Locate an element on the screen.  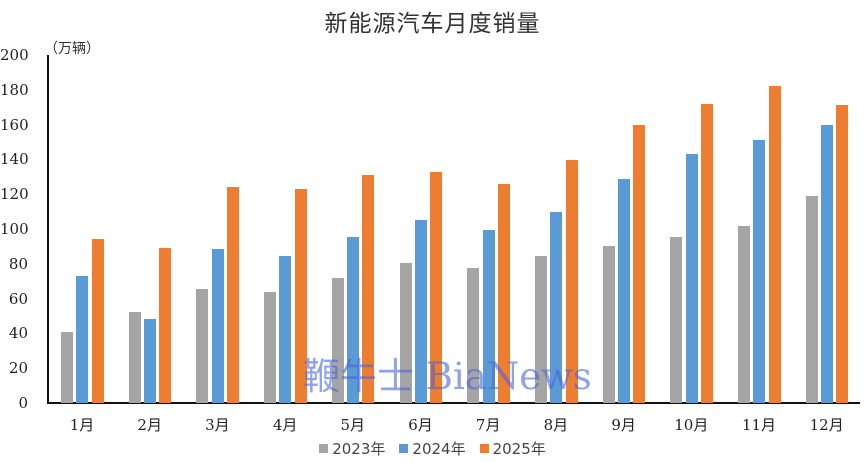
bar-2023年-6月 is located at coordinates (405, 332).